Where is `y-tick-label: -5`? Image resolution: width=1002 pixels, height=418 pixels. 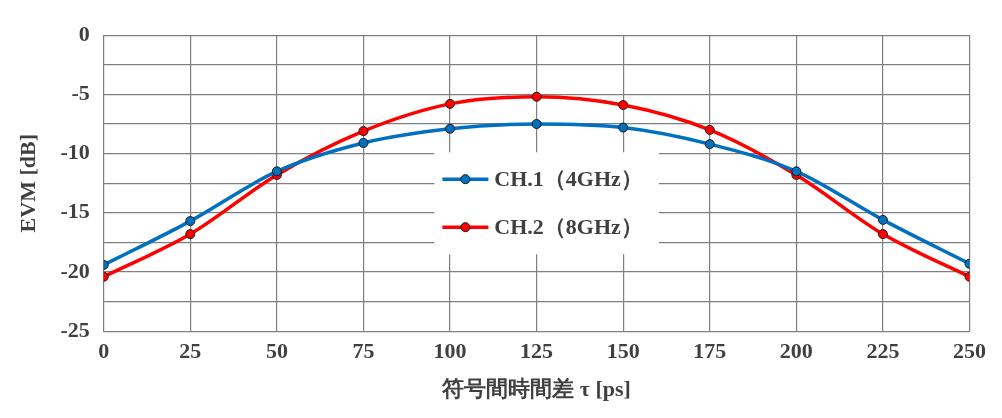
y-tick-label: -5 is located at coordinates (80, 93).